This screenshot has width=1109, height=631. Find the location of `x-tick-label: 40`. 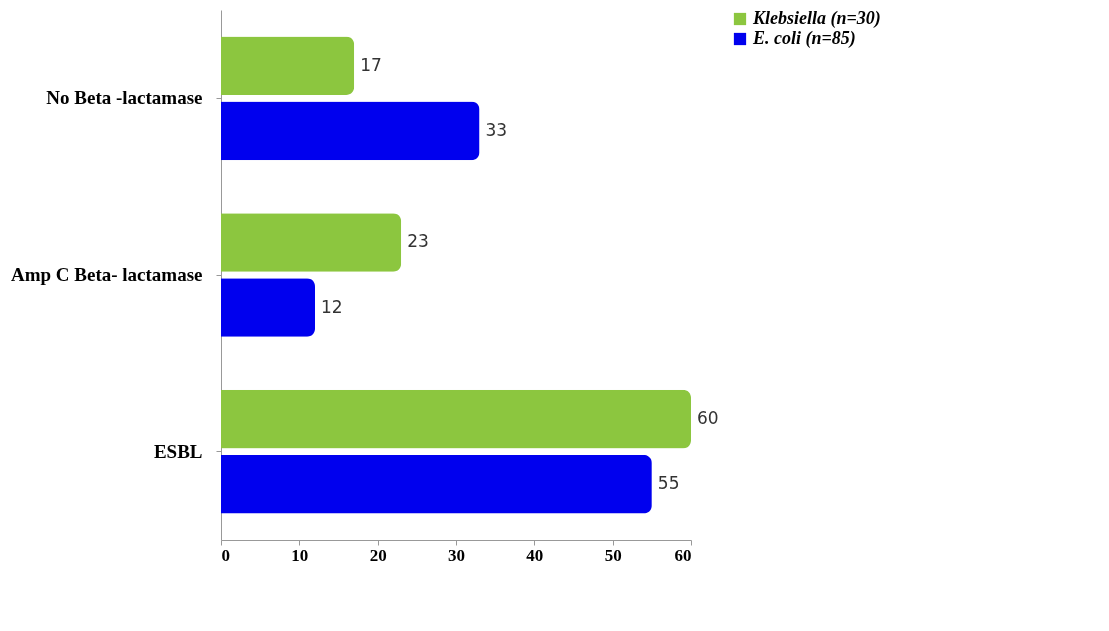

x-tick-label: 40 is located at coordinates (535, 555).